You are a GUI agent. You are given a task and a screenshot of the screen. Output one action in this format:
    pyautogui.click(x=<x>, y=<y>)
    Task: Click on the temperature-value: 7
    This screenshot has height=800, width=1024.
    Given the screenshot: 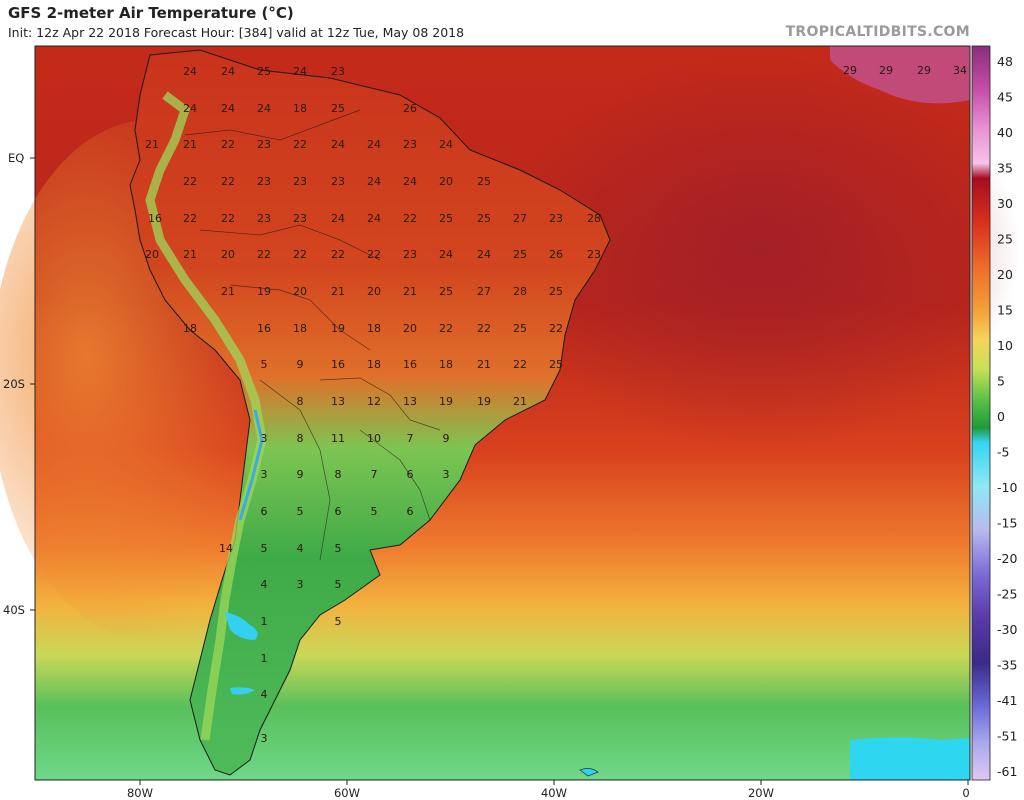 What is the action you would take?
    pyautogui.click(x=374, y=474)
    